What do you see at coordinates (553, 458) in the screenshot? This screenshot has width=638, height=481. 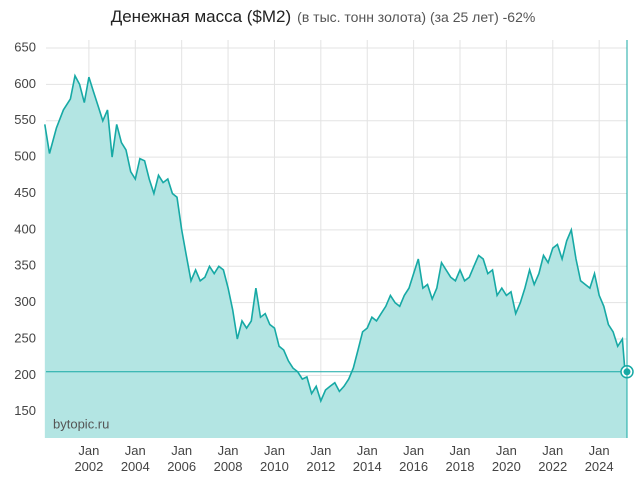 I see `x-tick-label: Jan 2022` at bounding box center [553, 458].